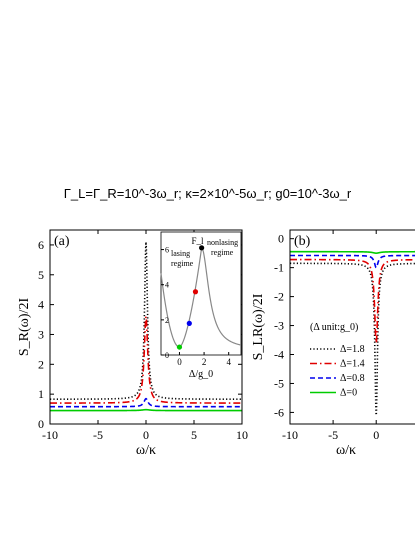 The image size is (415, 537). I want to click on y-axis-label-b: S_LR(ω)/2I, so click(258, 326).